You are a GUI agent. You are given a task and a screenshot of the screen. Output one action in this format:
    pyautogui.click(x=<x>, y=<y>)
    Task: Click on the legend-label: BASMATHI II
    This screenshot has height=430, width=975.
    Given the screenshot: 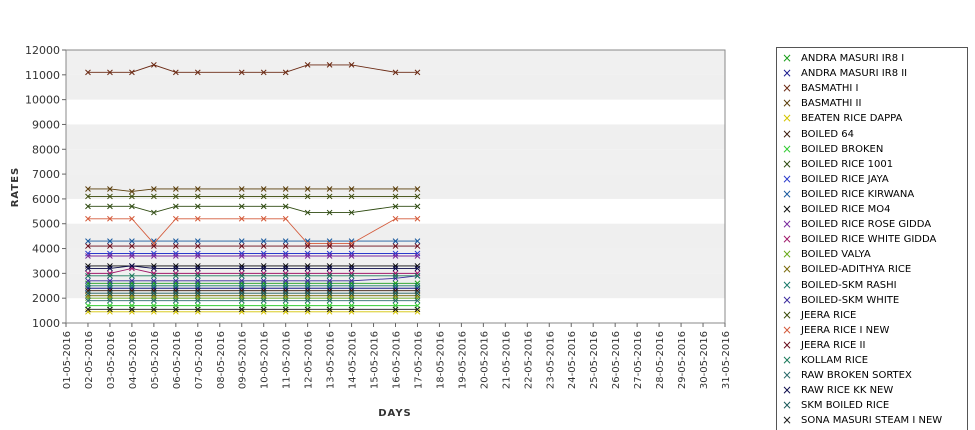 What is the action you would take?
    pyautogui.click(x=831, y=104)
    